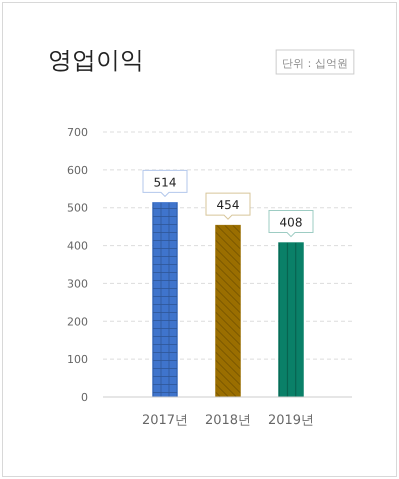 This screenshot has height=479, width=399. Describe the element at coordinates (291, 223) in the screenshot. I see `data-label: 408` at that location.